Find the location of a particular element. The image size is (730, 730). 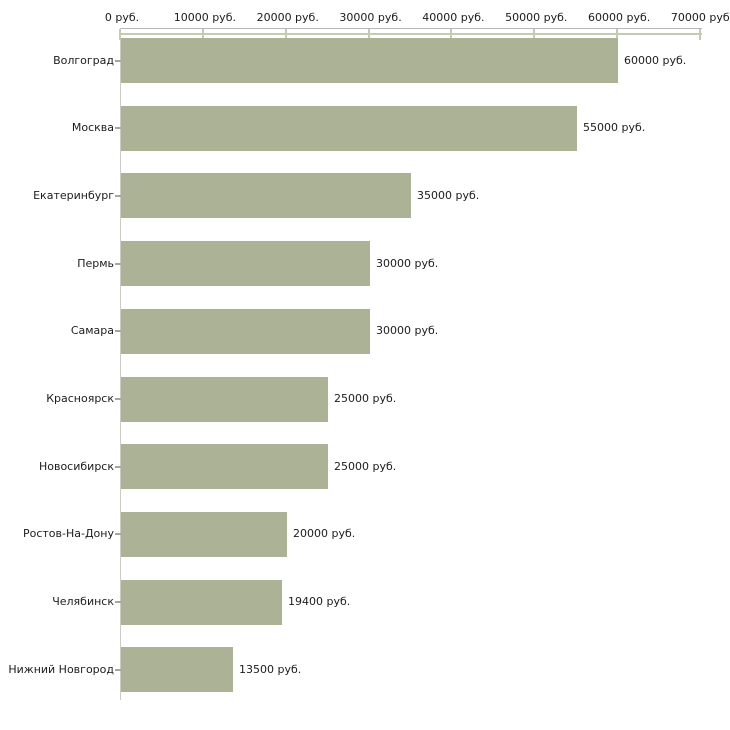

category-label: Новосибирск is located at coordinates (76, 466).